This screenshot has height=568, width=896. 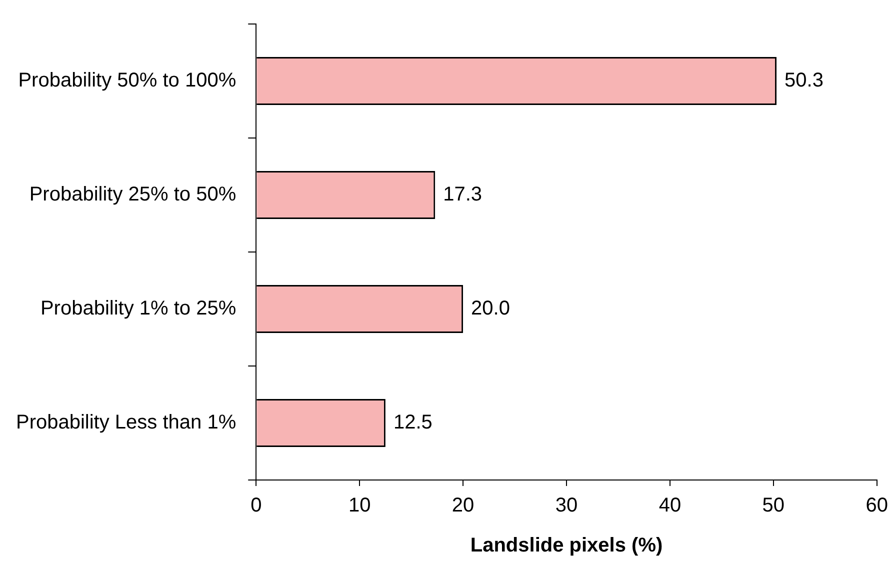 I want to click on data-label: 12.5, so click(x=412, y=423).